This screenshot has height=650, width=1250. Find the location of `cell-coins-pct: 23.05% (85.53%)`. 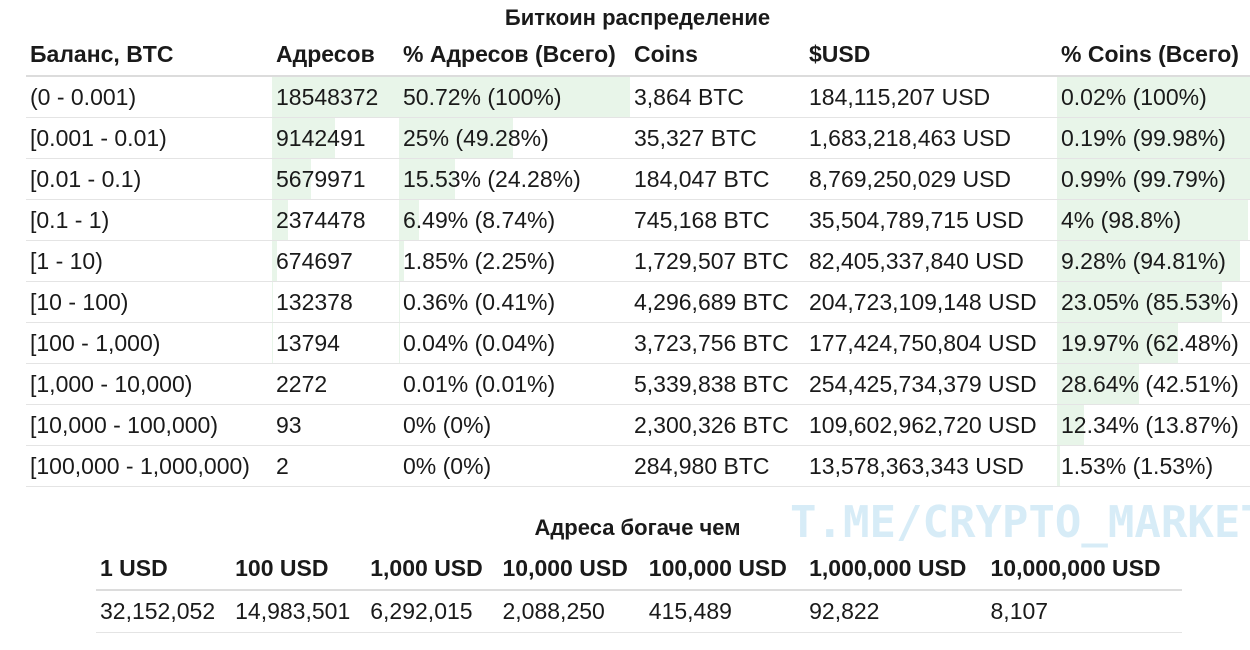

cell-coins-pct: 23.05% (85.53%) is located at coordinates (1153, 302).